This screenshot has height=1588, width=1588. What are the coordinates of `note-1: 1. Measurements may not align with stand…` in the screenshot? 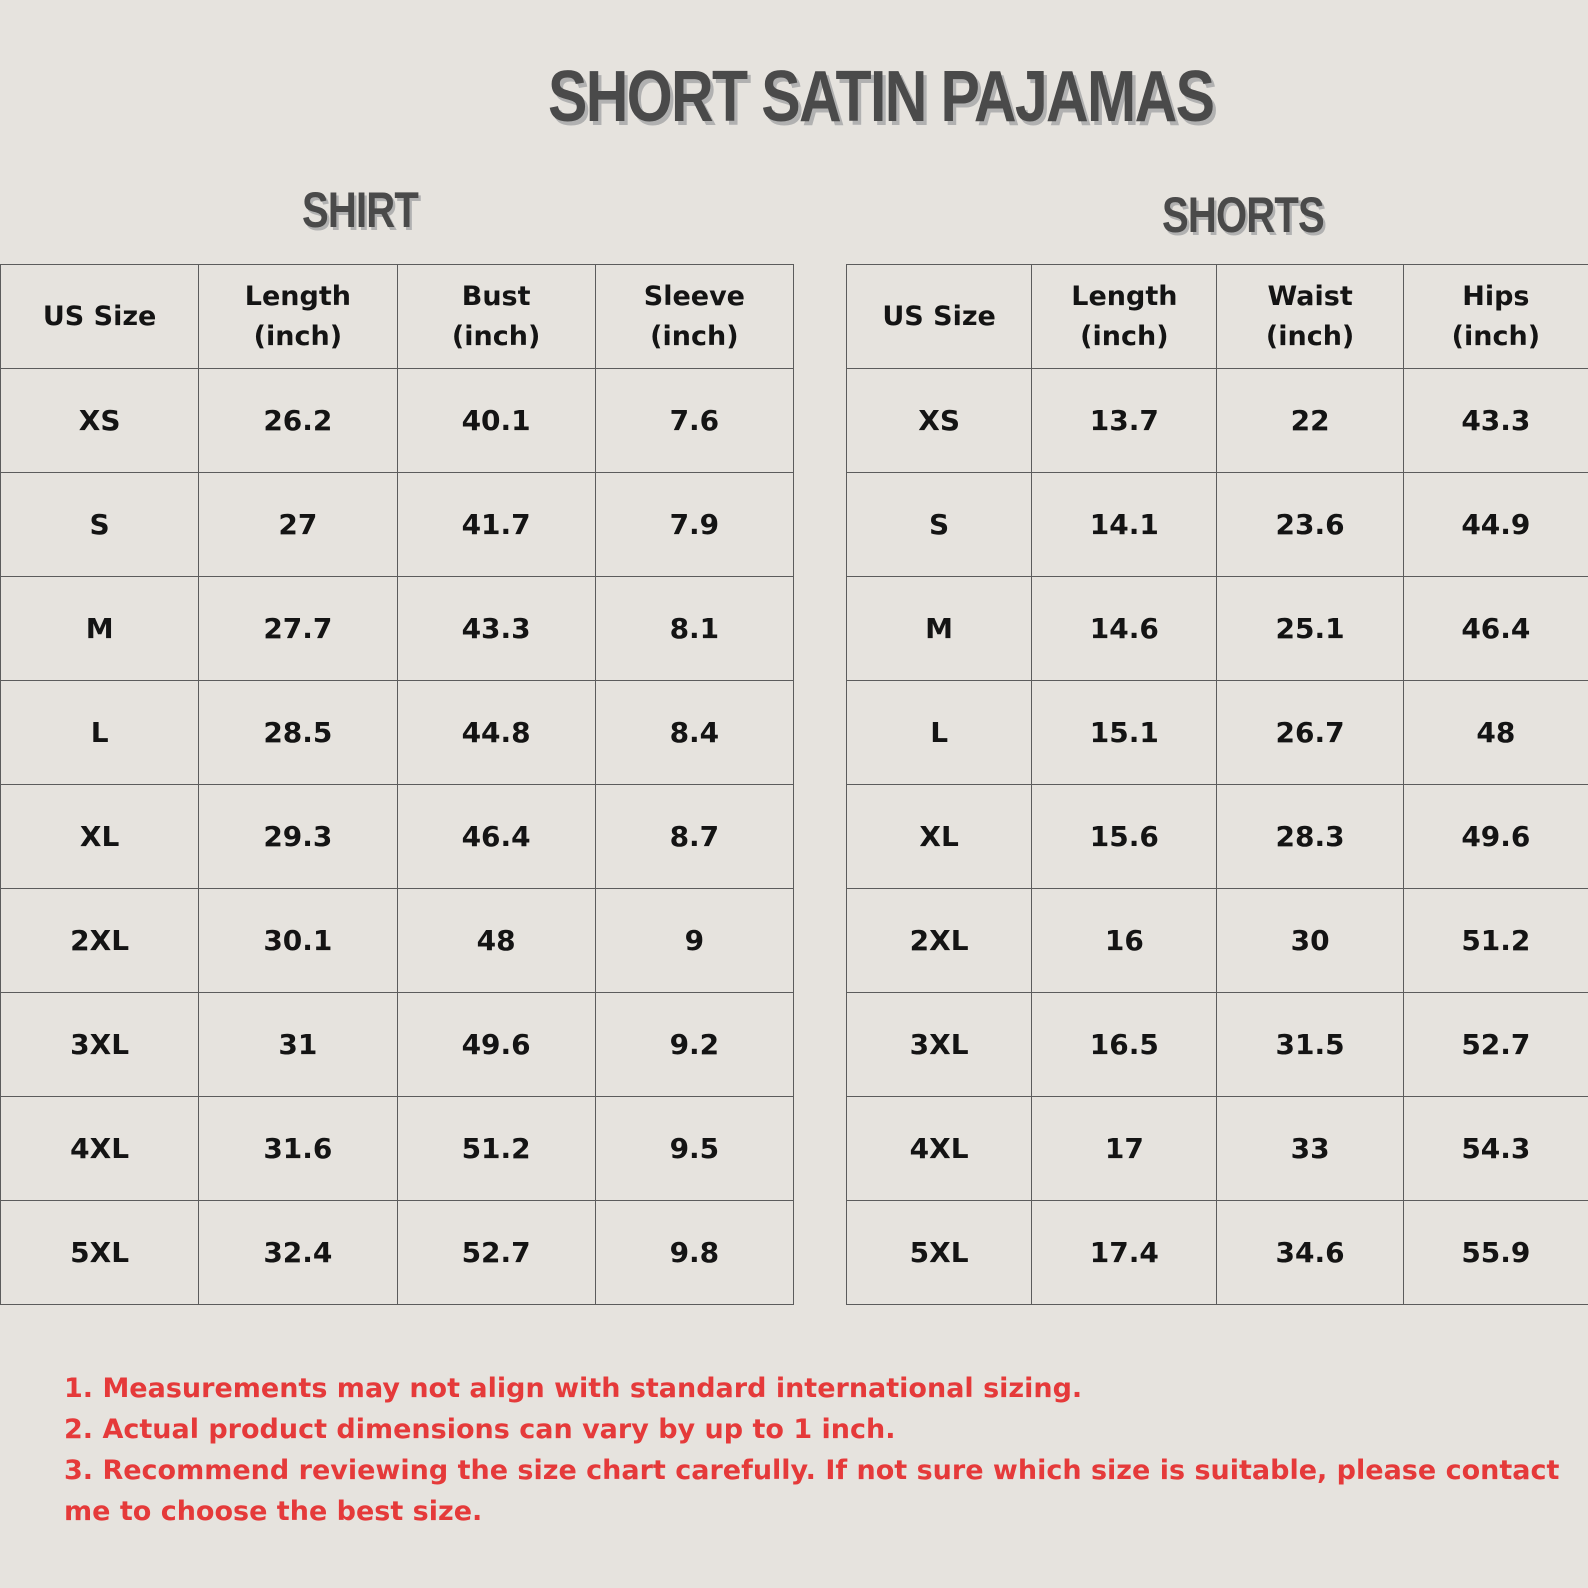 It's located at (573, 1388).